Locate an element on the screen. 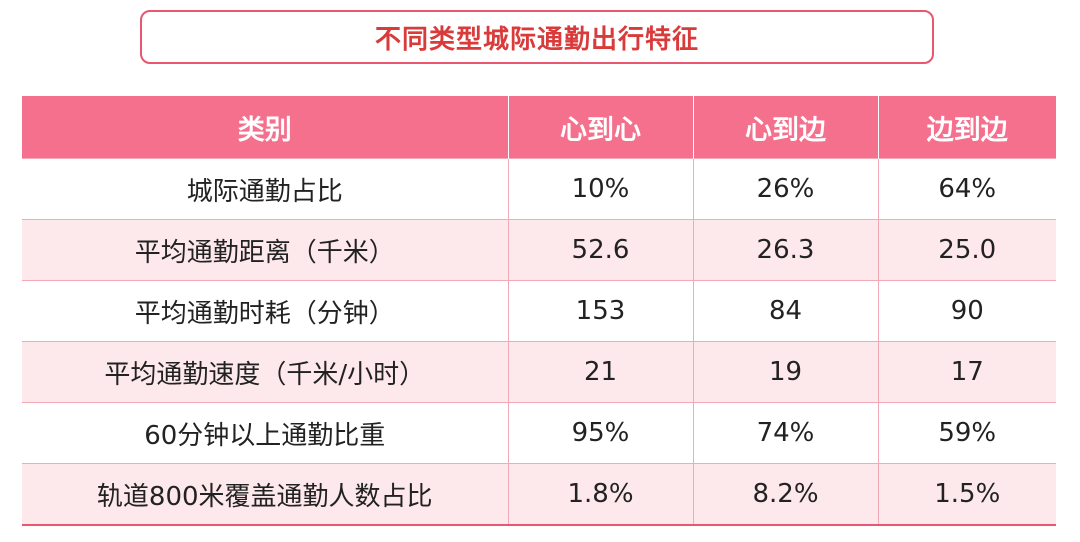 Image resolution: width=1080 pixels, height=542 pixels. table-cell: 21 is located at coordinates (601, 372).